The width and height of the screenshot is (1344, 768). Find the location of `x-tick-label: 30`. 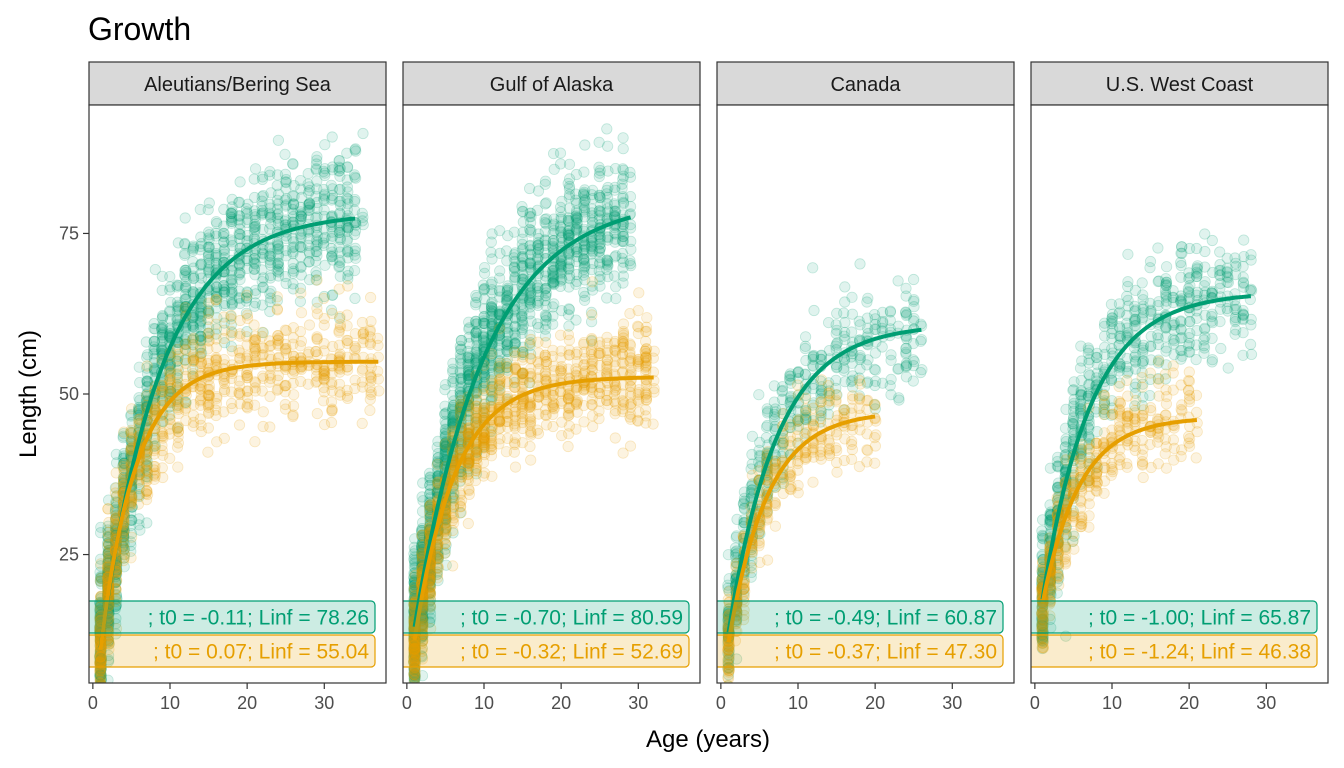

x-tick-label: 30 is located at coordinates (324, 703).